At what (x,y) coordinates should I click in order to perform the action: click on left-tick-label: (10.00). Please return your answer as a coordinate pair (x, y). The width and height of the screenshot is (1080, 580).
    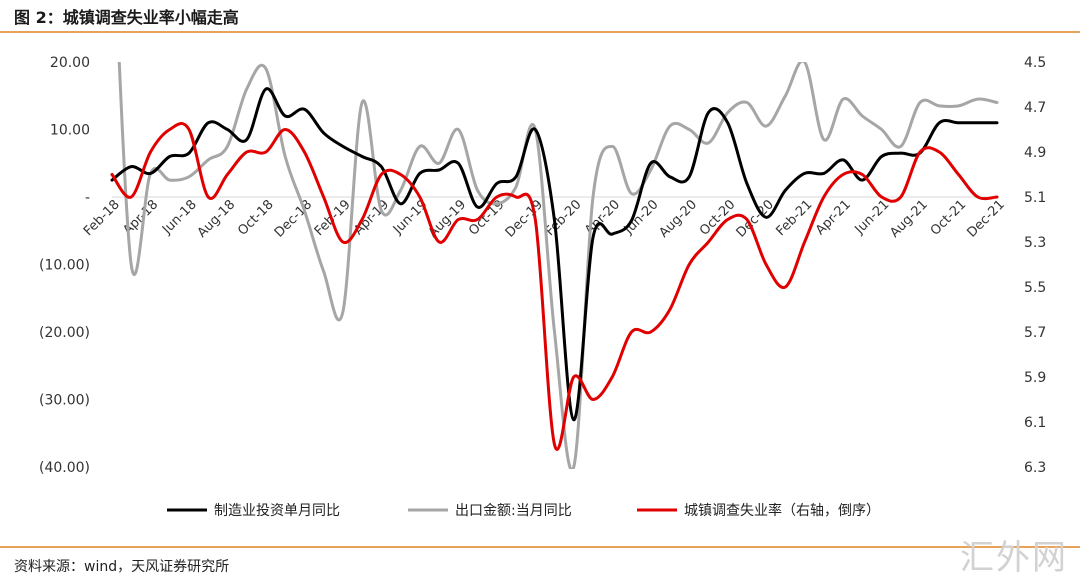
    Looking at the image, I should click on (64, 266).